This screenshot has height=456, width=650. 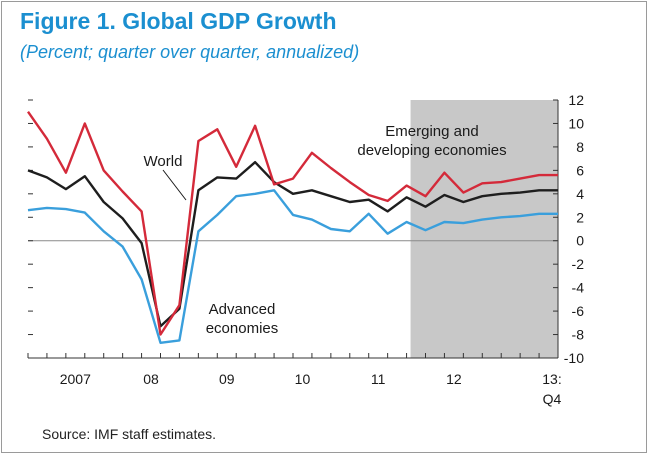 What do you see at coordinates (580, 241) in the screenshot?
I see `y-tick-label: 0` at bounding box center [580, 241].